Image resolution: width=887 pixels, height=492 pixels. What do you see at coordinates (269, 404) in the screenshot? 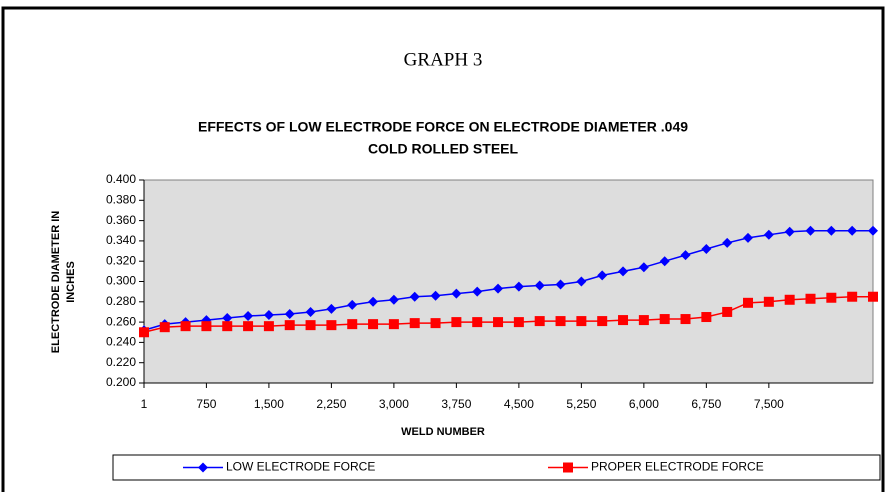
I see `x-tick-label: 1,500` at bounding box center [269, 404].